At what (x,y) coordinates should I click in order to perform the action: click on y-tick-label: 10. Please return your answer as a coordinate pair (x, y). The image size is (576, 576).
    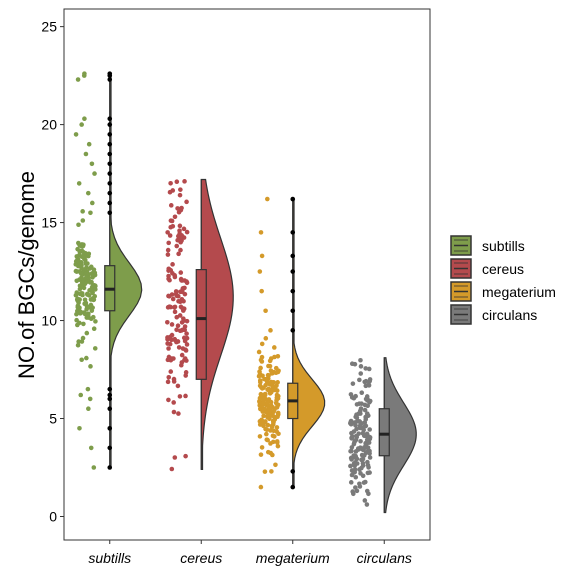
    Looking at the image, I should click on (49, 321).